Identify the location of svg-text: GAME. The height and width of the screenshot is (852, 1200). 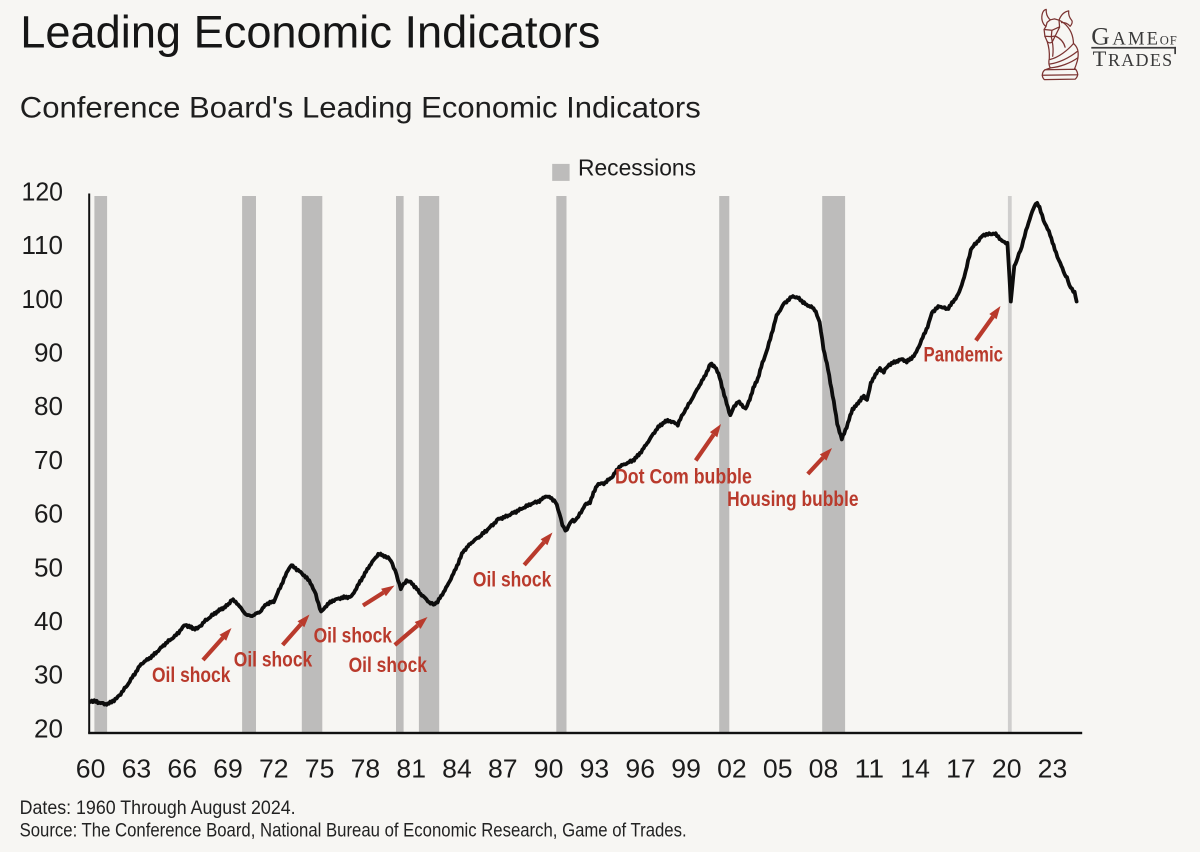
(1125, 36).